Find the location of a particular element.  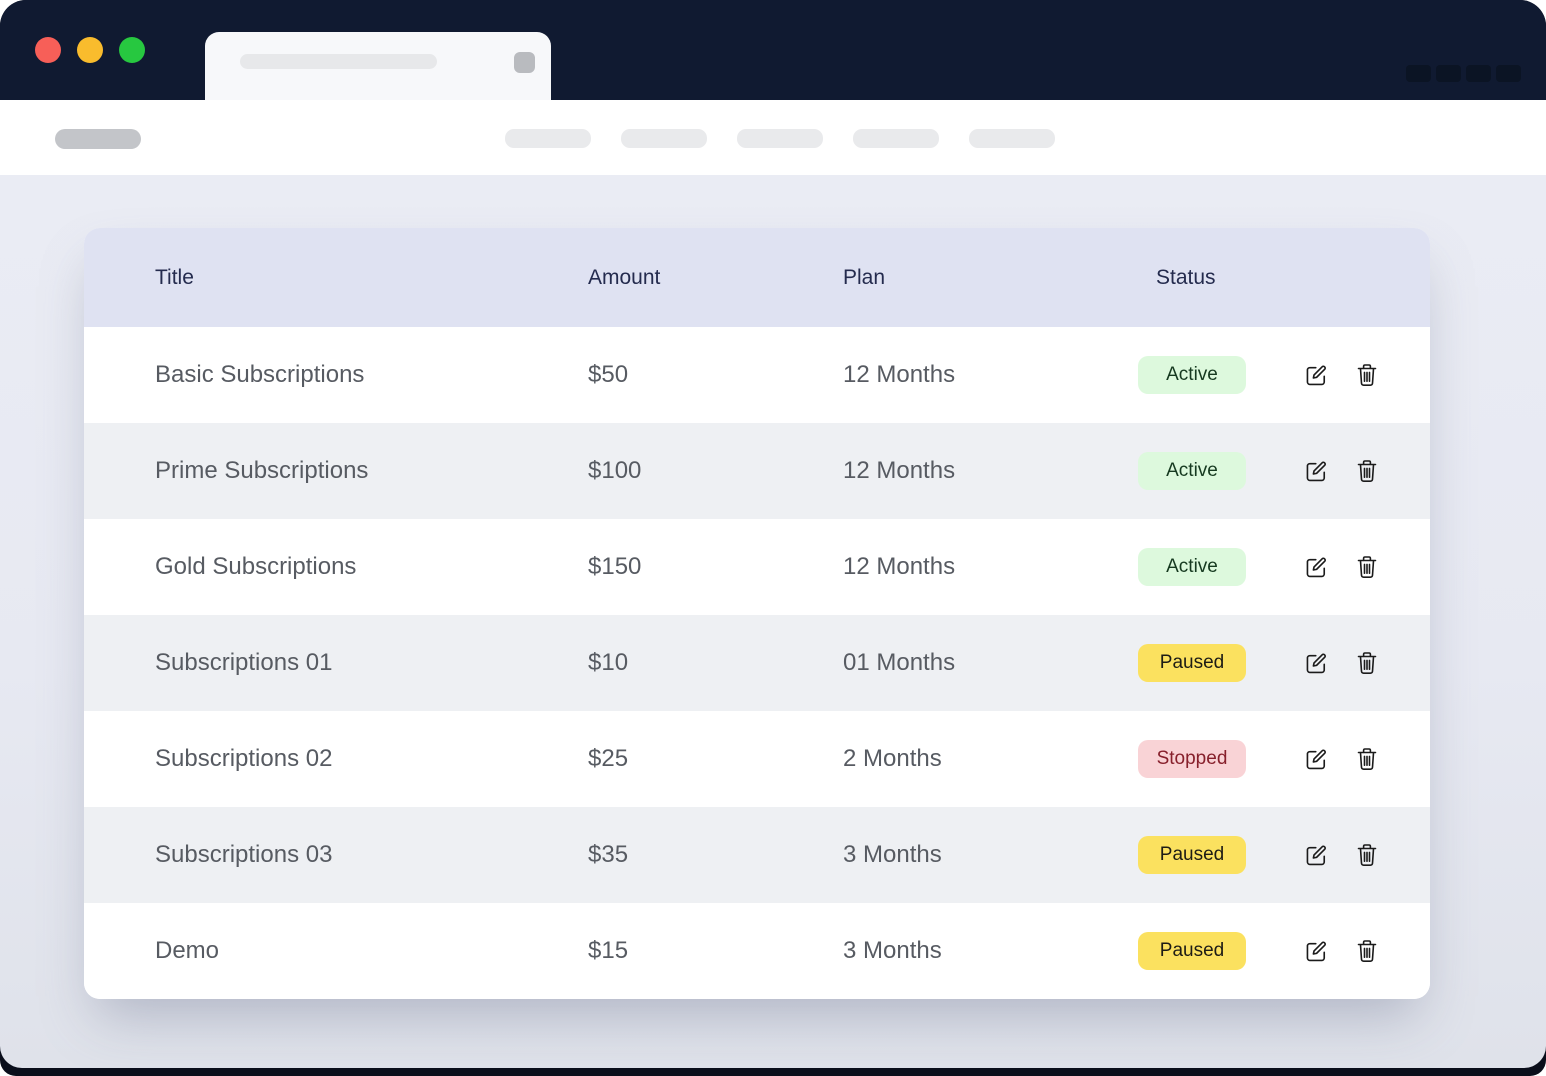

cell-title: Gold Subscriptions is located at coordinates (256, 566).